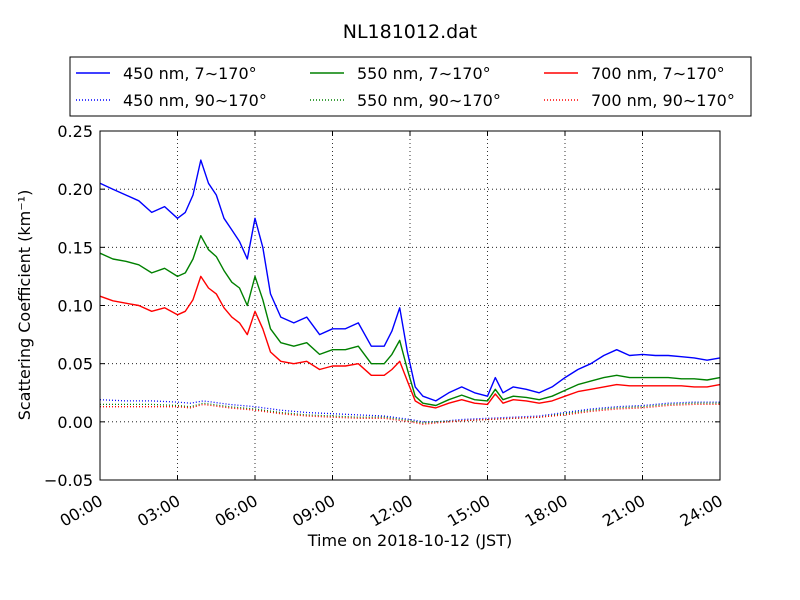  Describe the element at coordinates (75, 189) in the screenshot. I see `y-tick-label: 0.20` at that location.